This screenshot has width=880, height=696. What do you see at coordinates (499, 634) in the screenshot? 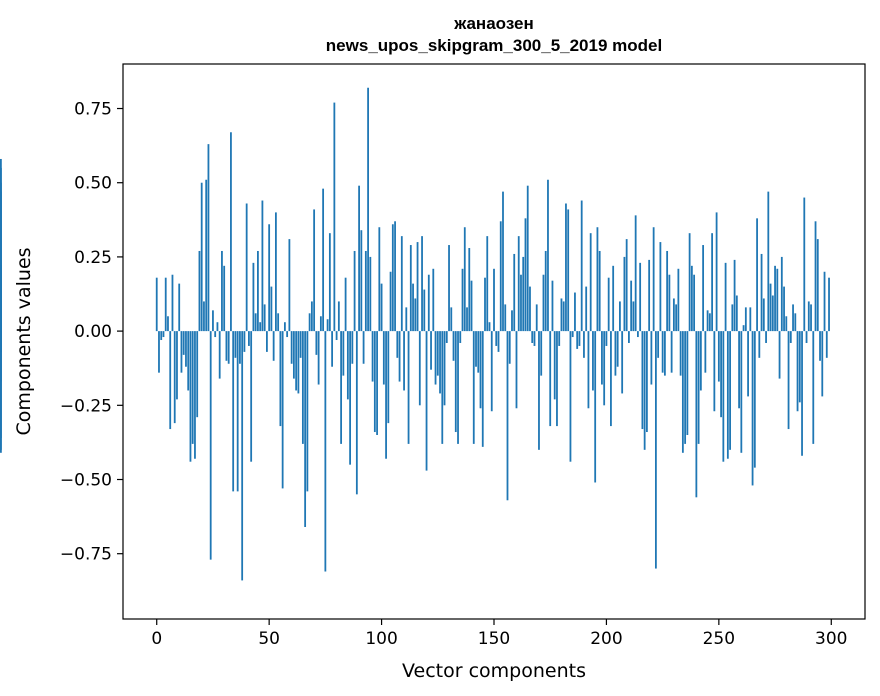
I see `x-axis: 0 50 100 150 200 250 300` at bounding box center [499, 634].